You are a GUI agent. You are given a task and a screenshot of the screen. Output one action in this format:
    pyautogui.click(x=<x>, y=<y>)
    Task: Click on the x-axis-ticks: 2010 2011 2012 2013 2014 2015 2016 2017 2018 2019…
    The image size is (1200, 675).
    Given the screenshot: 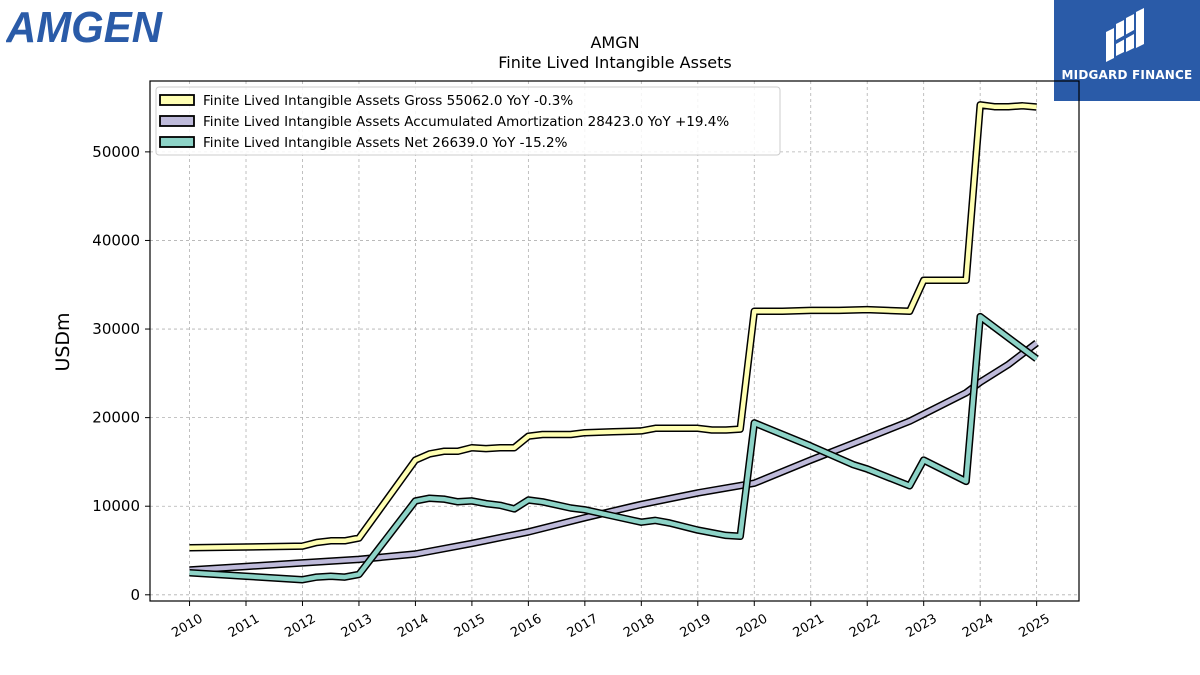 What is the action you would take?
    pyautogui.click(x=611, y=621)
    